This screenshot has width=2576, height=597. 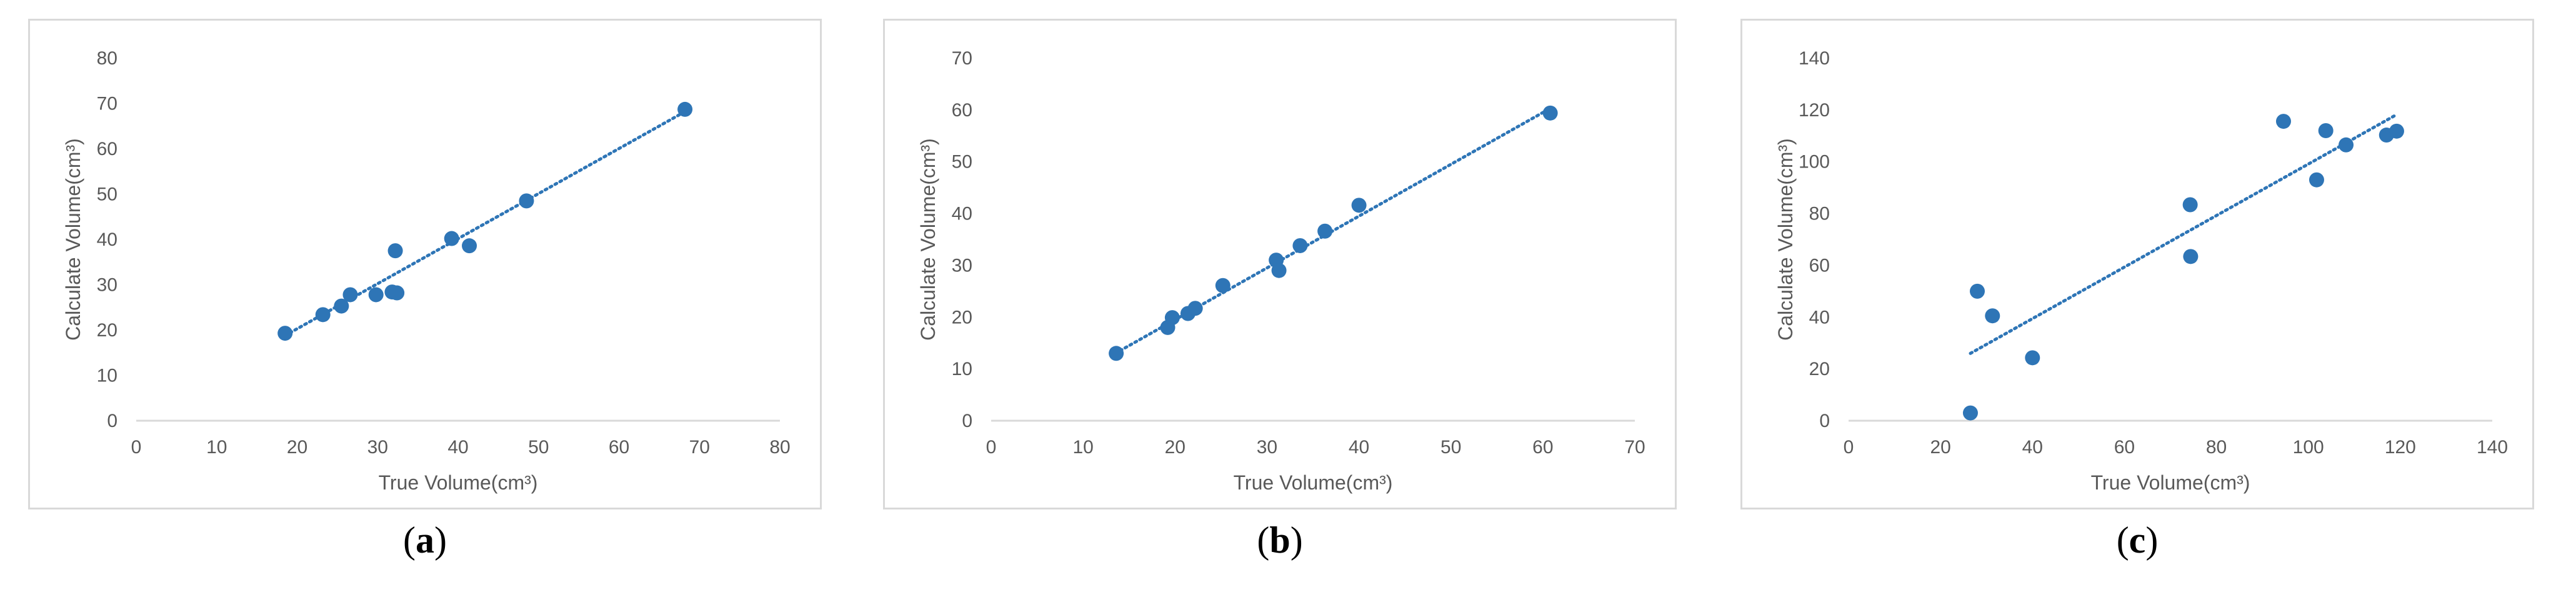 What do you see at coordinates (2137, 540) in the screenshot?
I see `caption-c: (c)` at bounding box center [2137, 540].